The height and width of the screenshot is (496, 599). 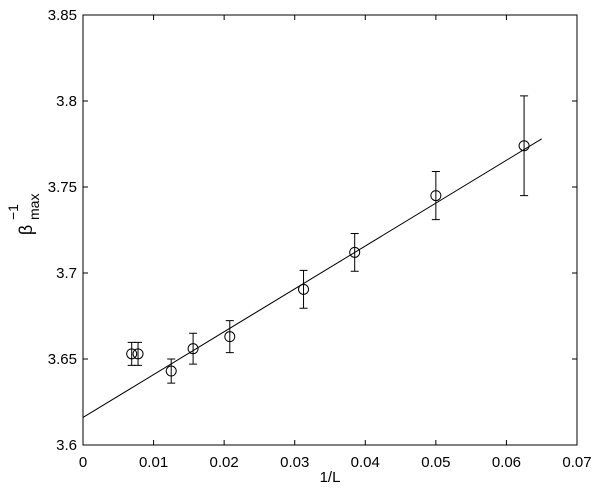 What do you see at coordinates (26, 230) in the screenshot?
I see `y-label-symbol: β` at bounding box center [26, 230].